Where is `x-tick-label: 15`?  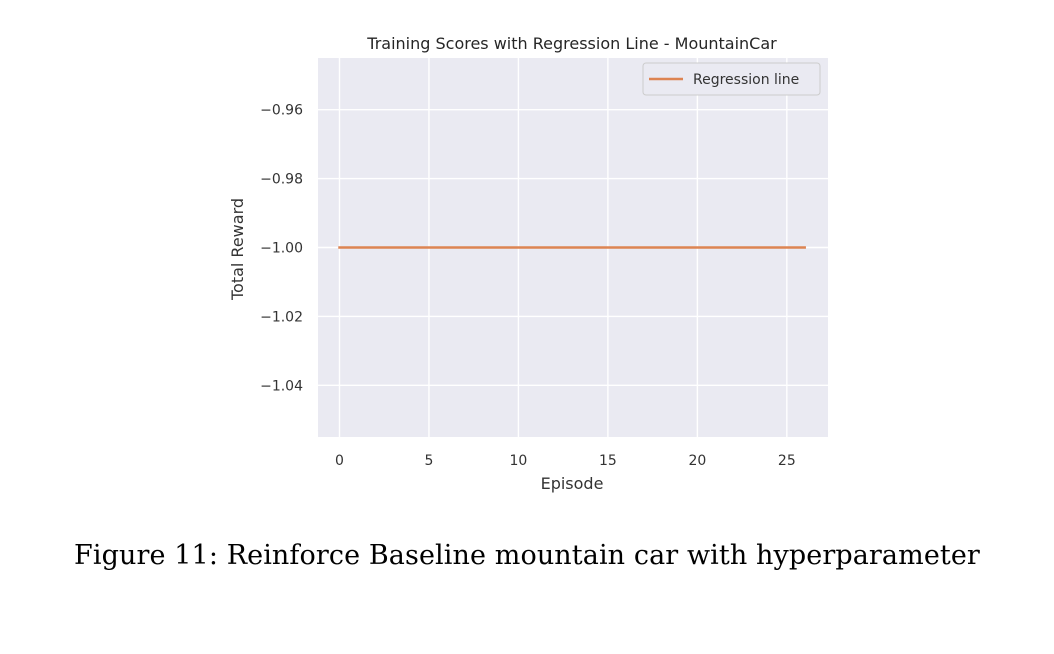 x-tick-label: 15 is located at coordinates (608, 461).